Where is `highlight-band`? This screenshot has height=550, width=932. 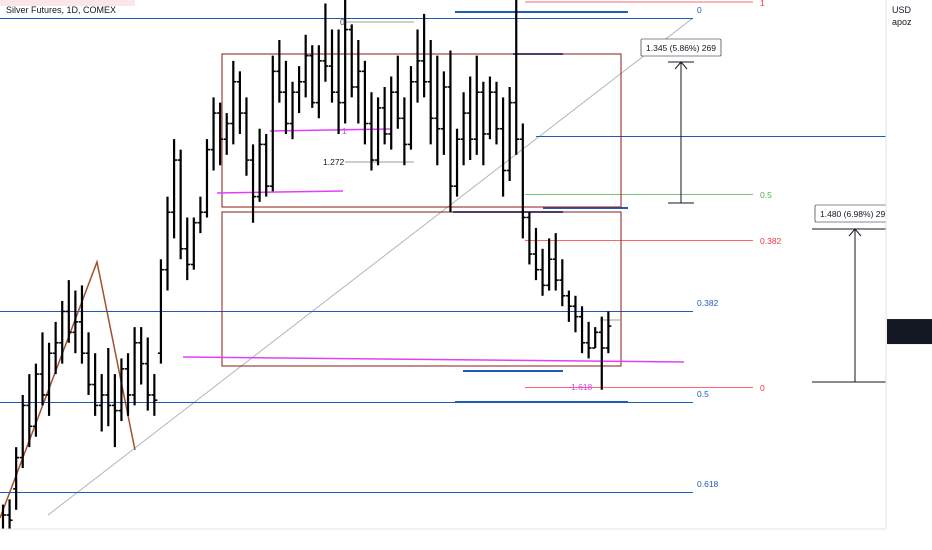
highlight-band is located at coordinates (67, 3).